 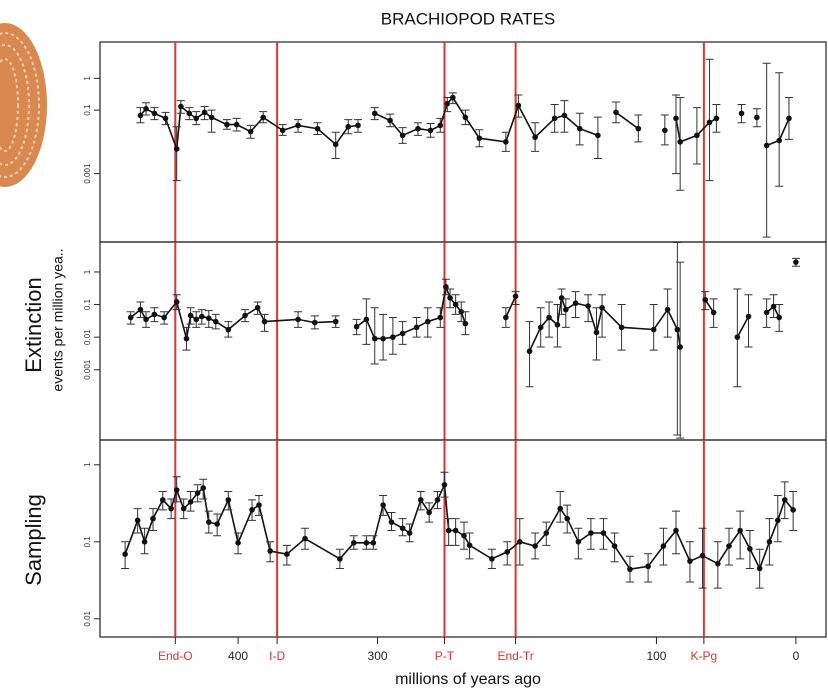 What do you see at coordinates (796, 656) in the screenshot?
I see `x-tick-label: 0` at bounding box center [796, 656].